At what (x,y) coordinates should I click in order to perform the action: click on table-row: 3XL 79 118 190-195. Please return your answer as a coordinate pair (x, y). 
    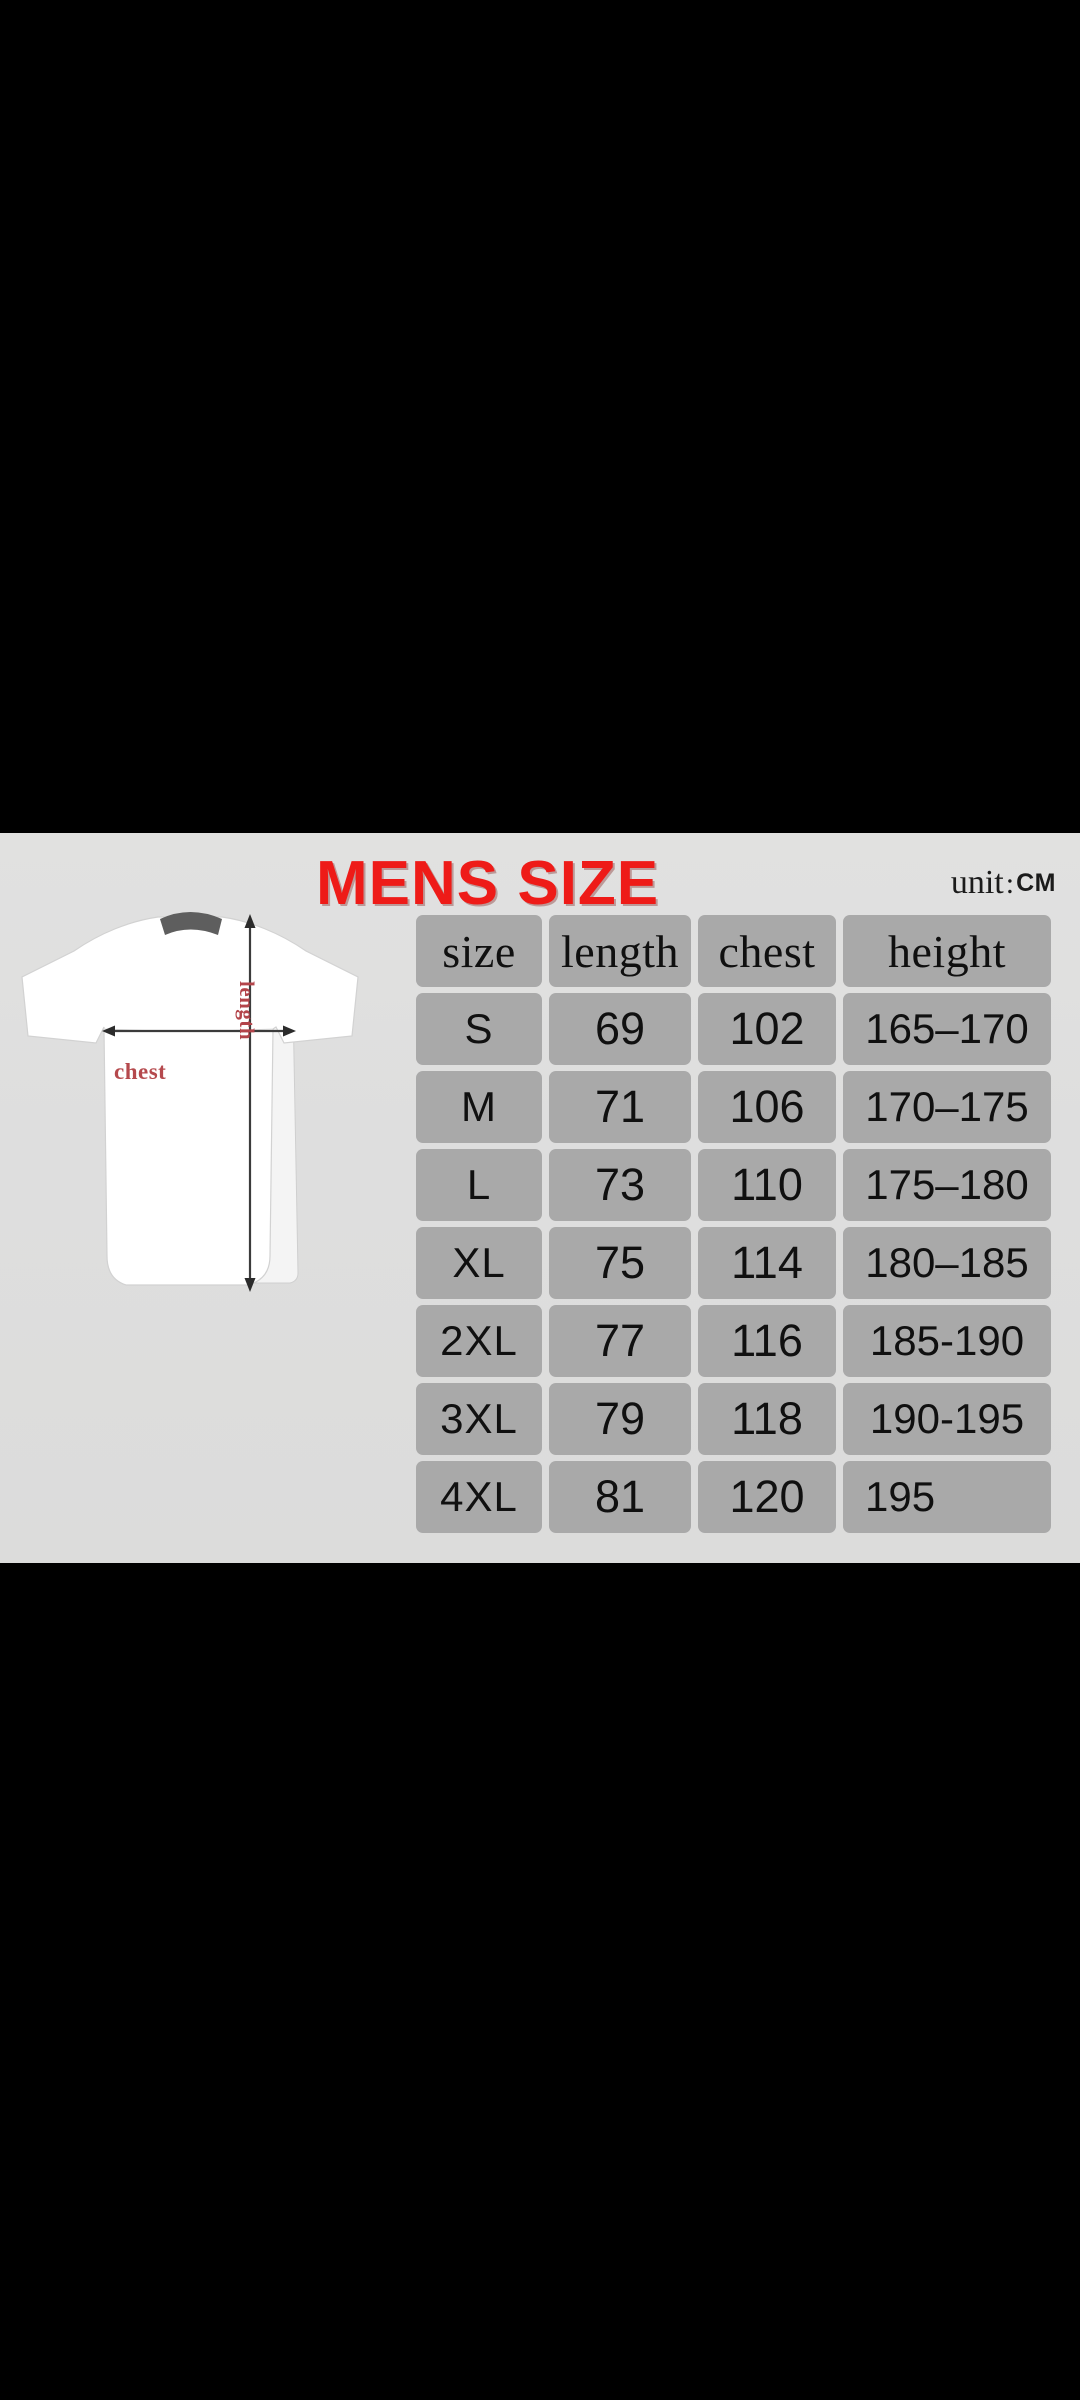
    Looking at the image, I should click on (737, 1419).